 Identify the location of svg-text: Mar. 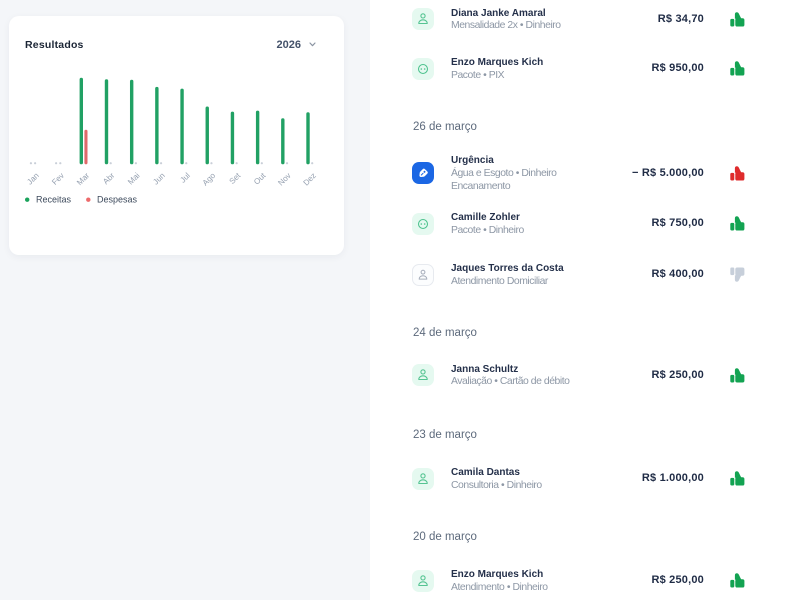
(83, 179).